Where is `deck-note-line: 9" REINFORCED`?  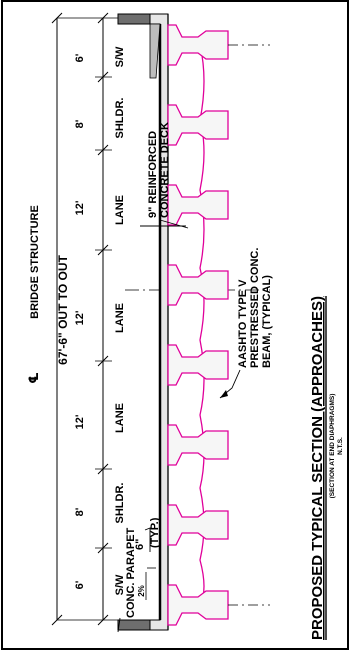
deck-note-line: 9" REINFORCED is located at coordinates (153, 174).